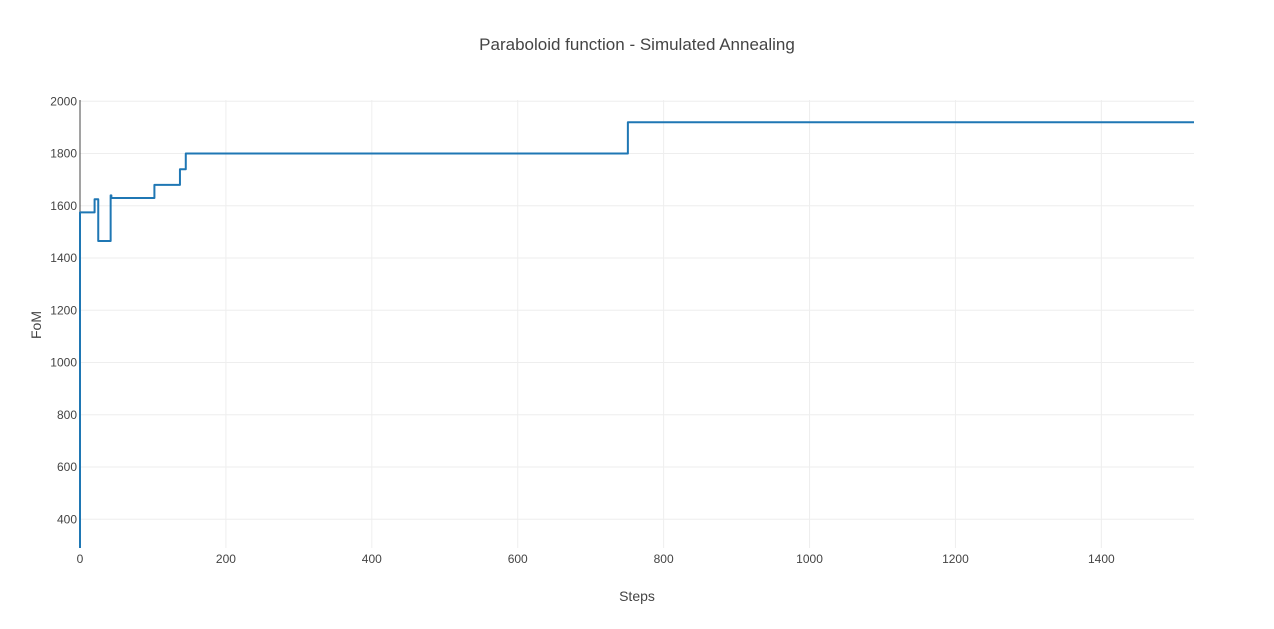 This screenshot has width=1274, height=629. I want to click on y-tick-label: 1800, so click(63, 154).